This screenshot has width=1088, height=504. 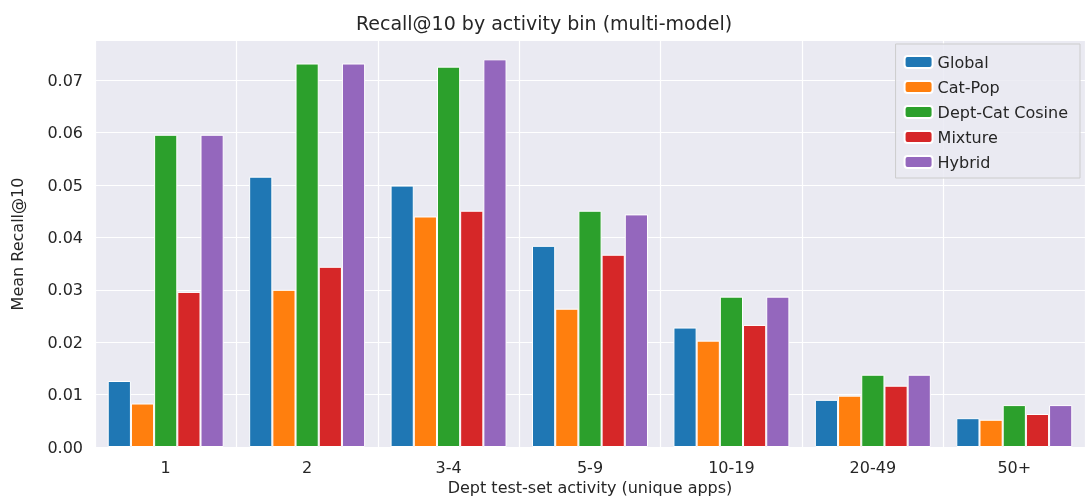 I want to click on y-axis-title: Mean Recall@10, so click(x=17, y=244).